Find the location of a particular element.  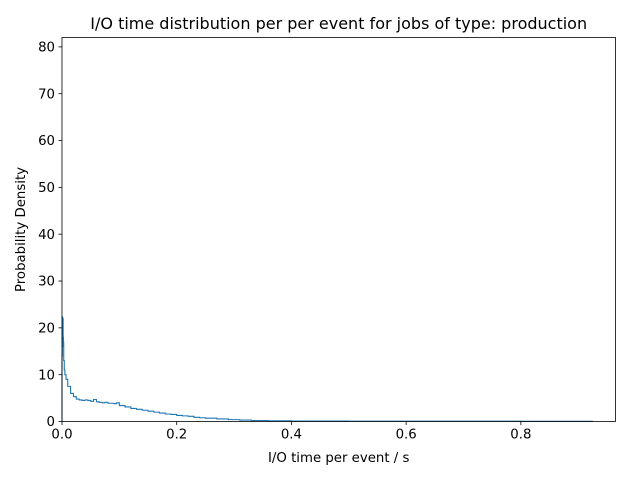

y-tick-label: 0 is located at coordinates (51, 422).